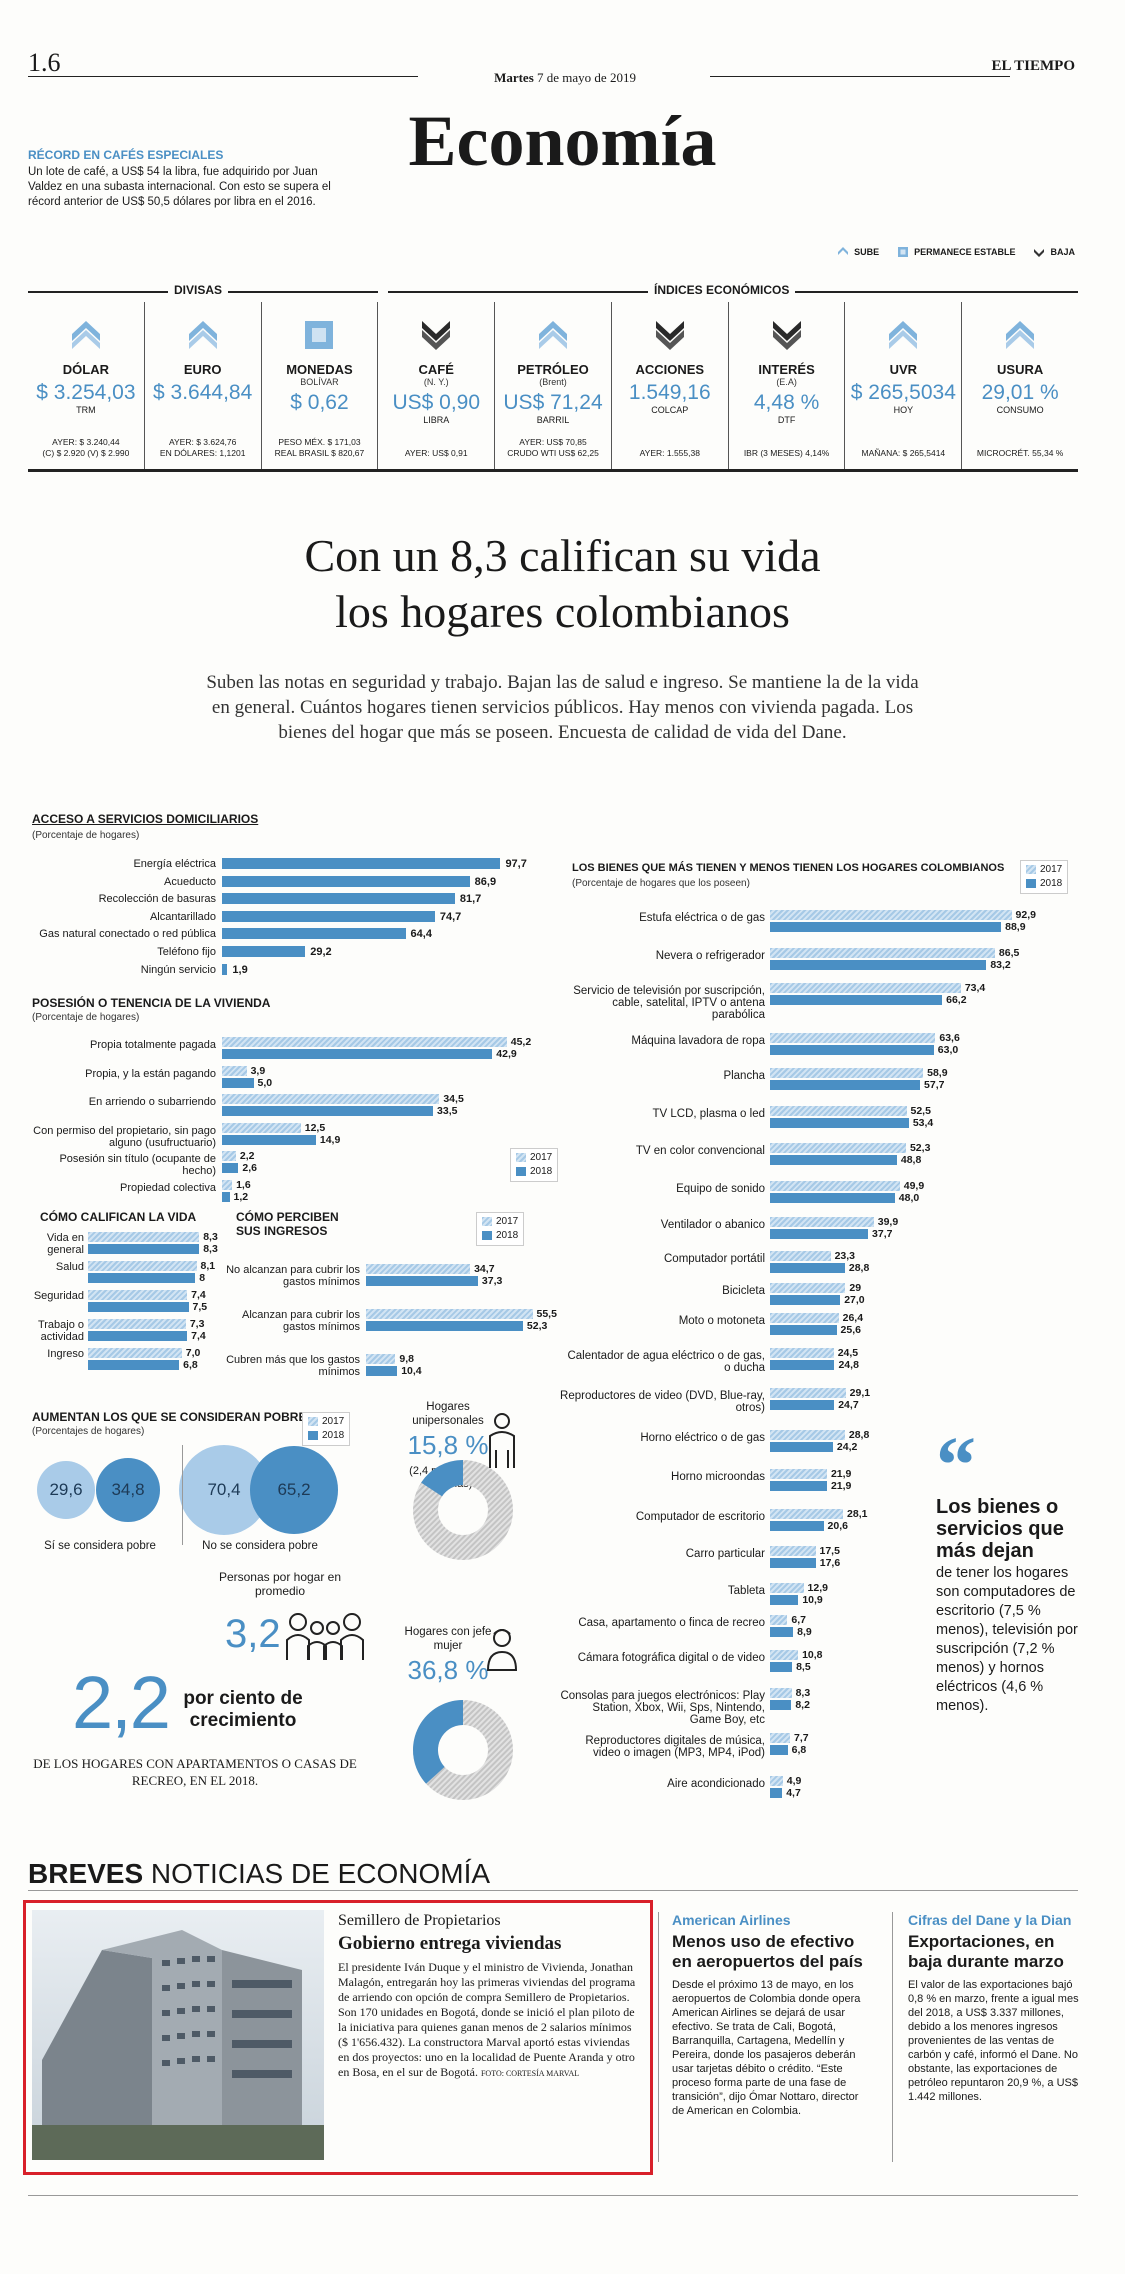 The height and width of the screenshot is (2274, 1125). I want to click on bar-value: 52,3, so click(920, 1148).